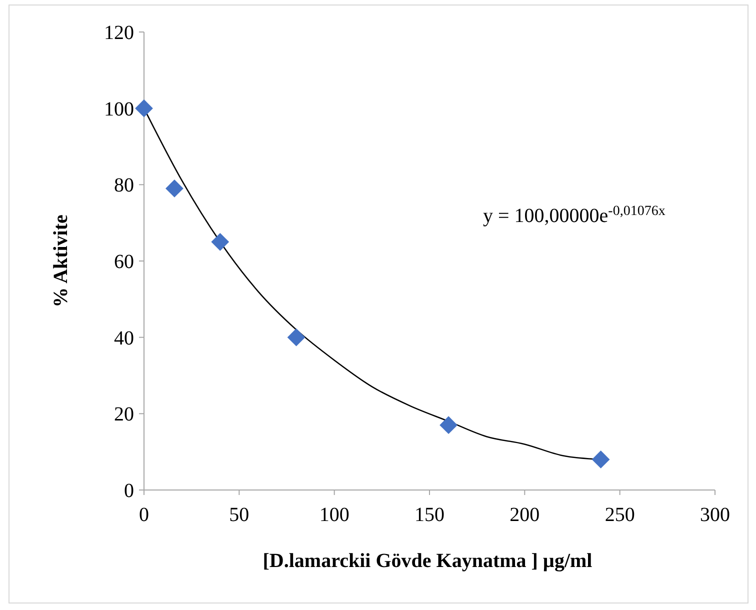  Describe the element at coordinates (124, 185) in the screenshot. I see `y-tick-label: 80` at that location.